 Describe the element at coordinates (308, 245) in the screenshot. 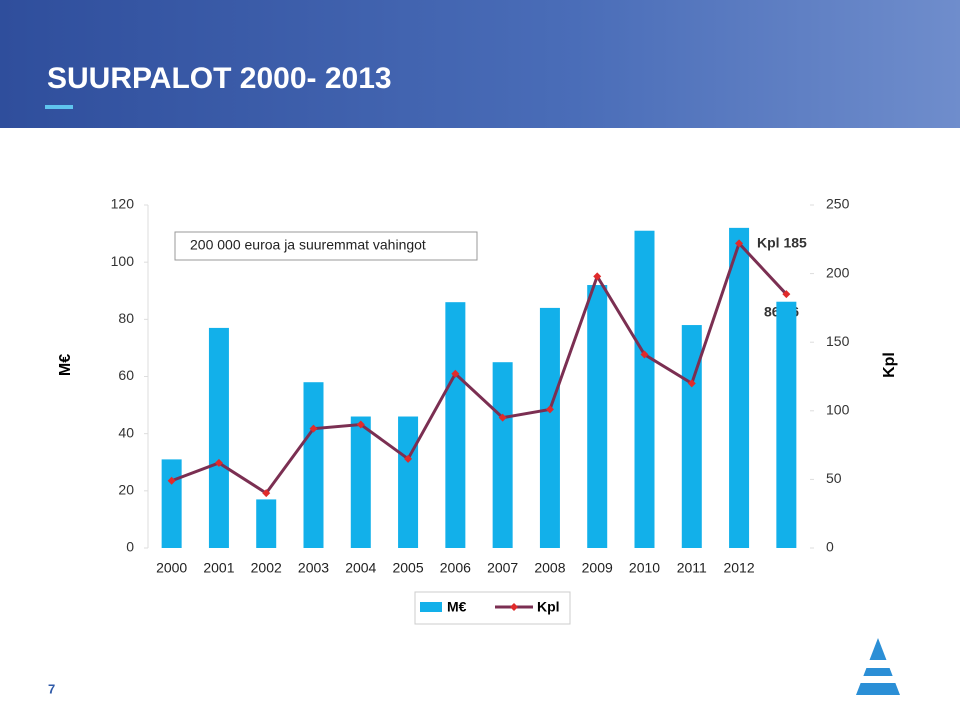

I see `annotation: 200 000 euroa ja suuremmat vahingot` at that location.